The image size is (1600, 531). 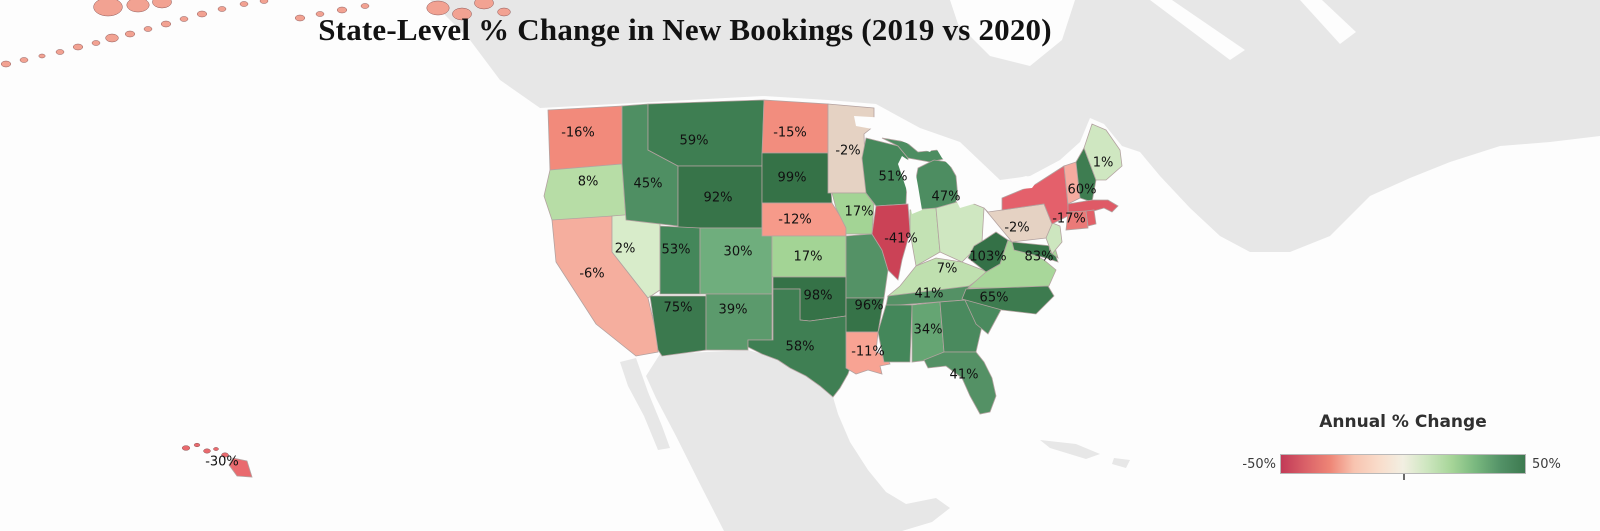 What do you see at coordinates (678, 326) in the screenshot?
I see `state-az` at bounding box center [678, 326].